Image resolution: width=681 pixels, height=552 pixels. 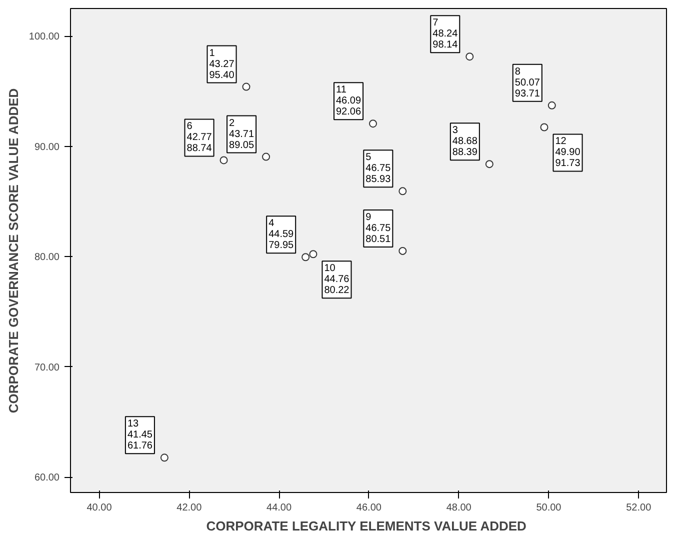 I want to click on x-axis-title: CORPORATE LEGALITY ELEMENTS VALUE ADDED, so click(x=366, y=526).